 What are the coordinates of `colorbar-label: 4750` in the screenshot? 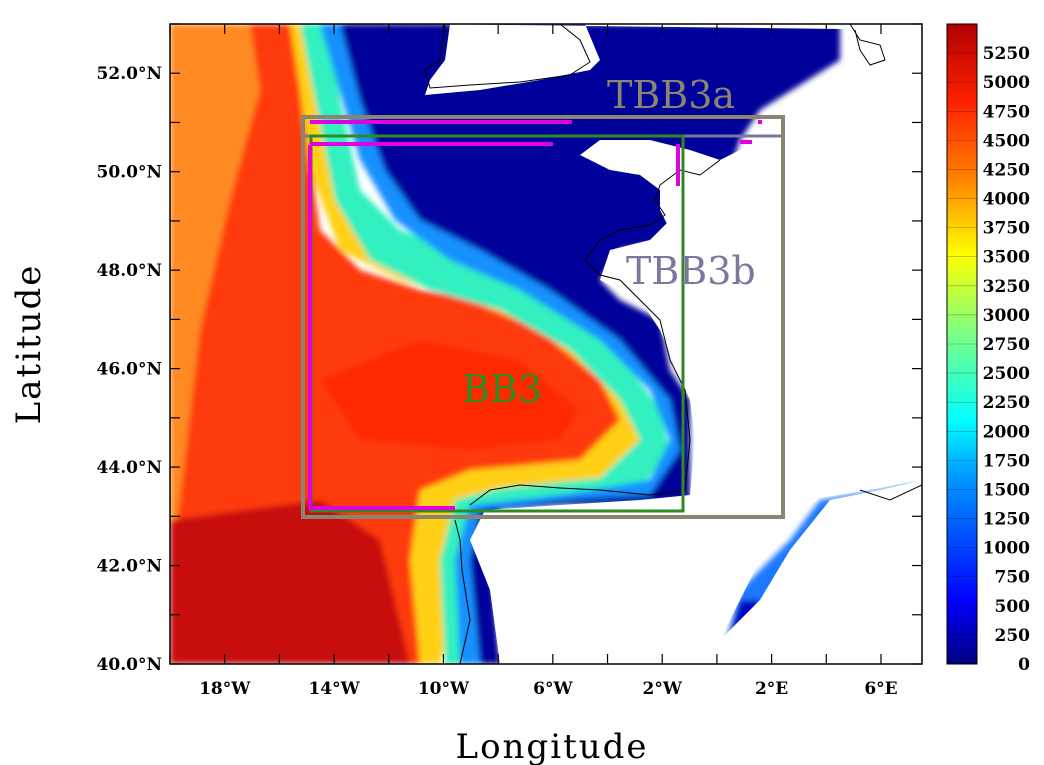 It's located at (1006, 112).